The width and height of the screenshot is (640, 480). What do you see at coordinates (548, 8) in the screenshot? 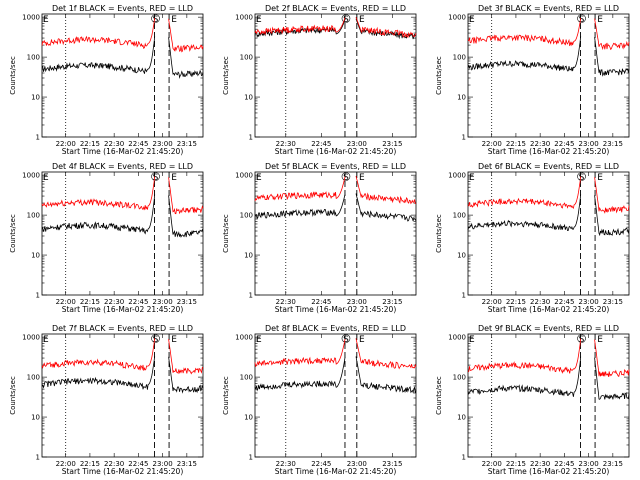
I see `panel-title: Det 3f BLACK = Events, RED = LLD` at bounding box center [548, 8].